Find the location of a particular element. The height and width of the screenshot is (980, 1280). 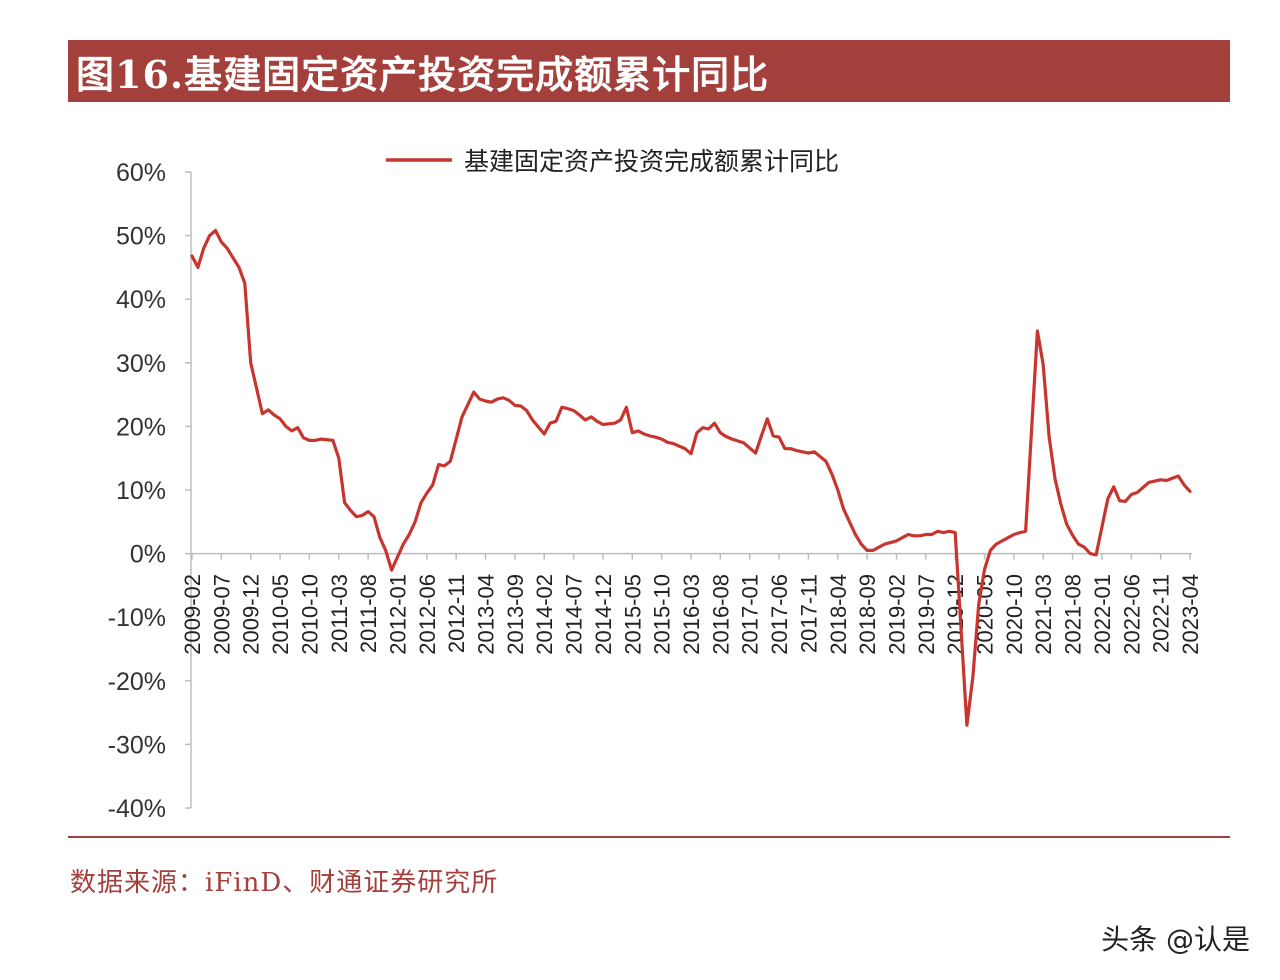

figure-title: 图16.基建固定资产投资完成额累计同比 is located at coordinates (423, 74).